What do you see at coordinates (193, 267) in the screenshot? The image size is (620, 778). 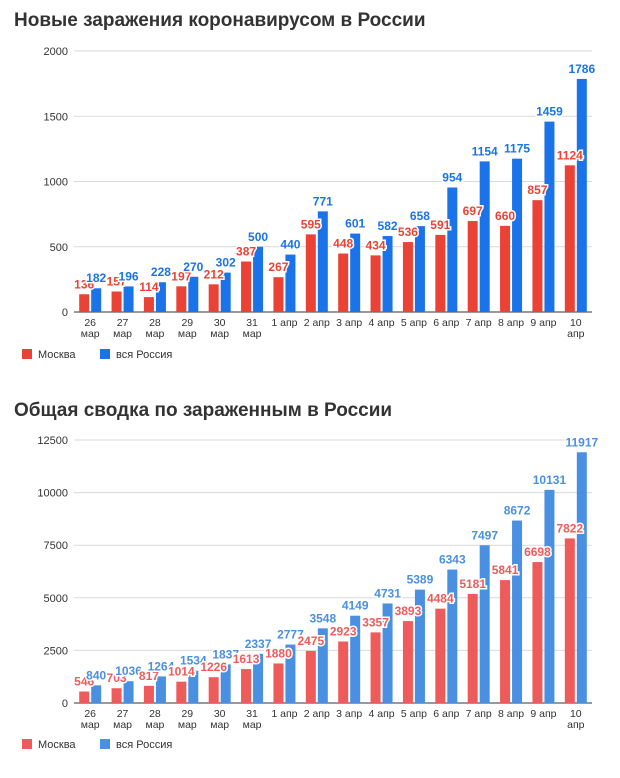 I see `data-label-russia: 270` at bounding box center [193, 267].